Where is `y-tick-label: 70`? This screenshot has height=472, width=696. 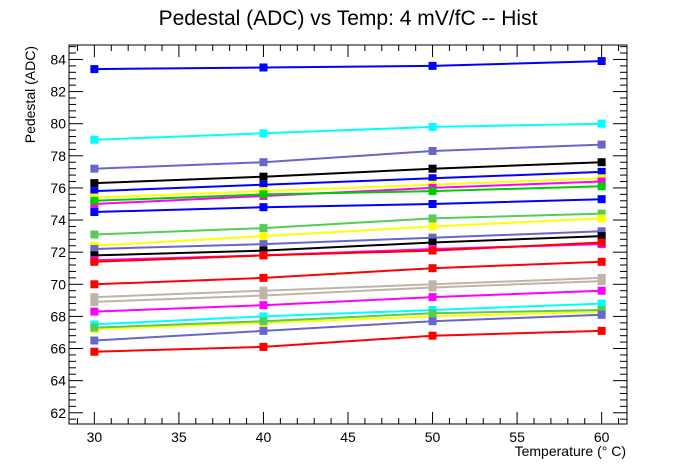 y-tick-label: 70 is located at coordinates (58, 284).